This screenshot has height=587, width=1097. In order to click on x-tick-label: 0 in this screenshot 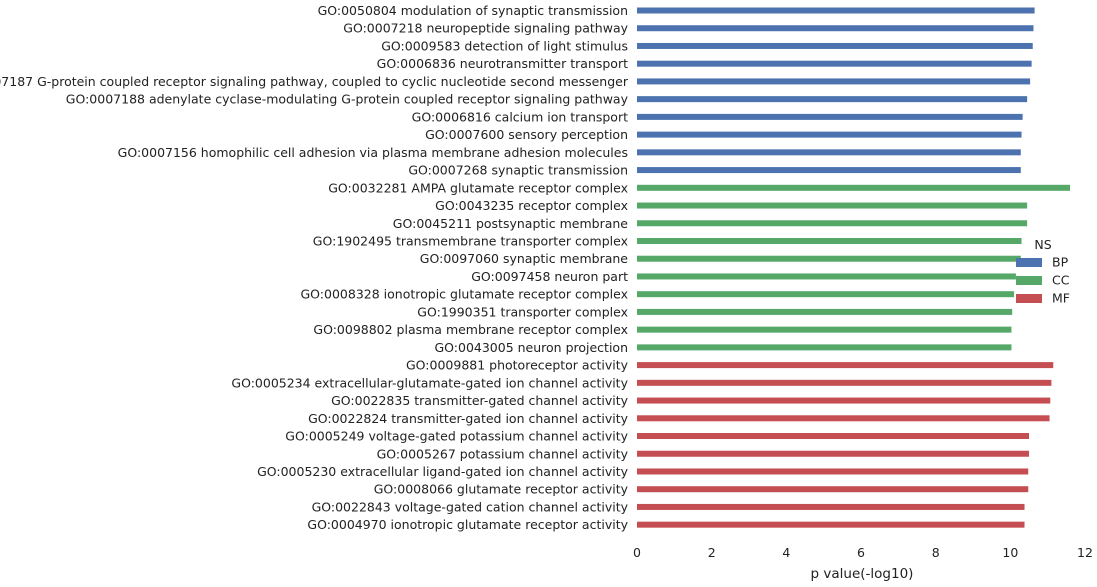, I will do `click(637, 552)`.